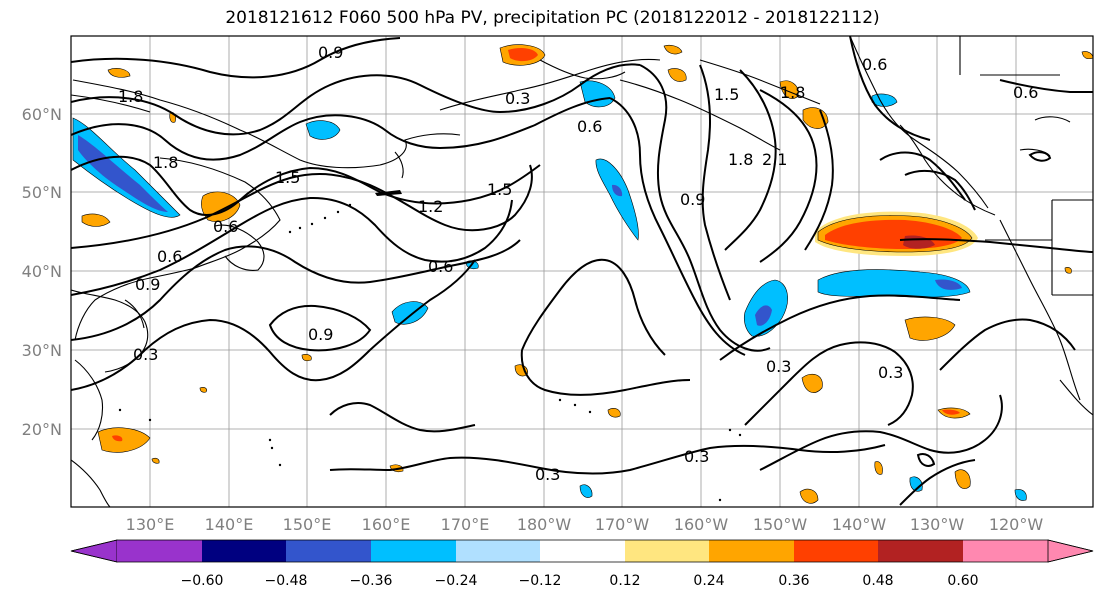 The height and width of the screenshot is (601, 1105). I want to click on colorbar-extend-low, so click(94, 551).